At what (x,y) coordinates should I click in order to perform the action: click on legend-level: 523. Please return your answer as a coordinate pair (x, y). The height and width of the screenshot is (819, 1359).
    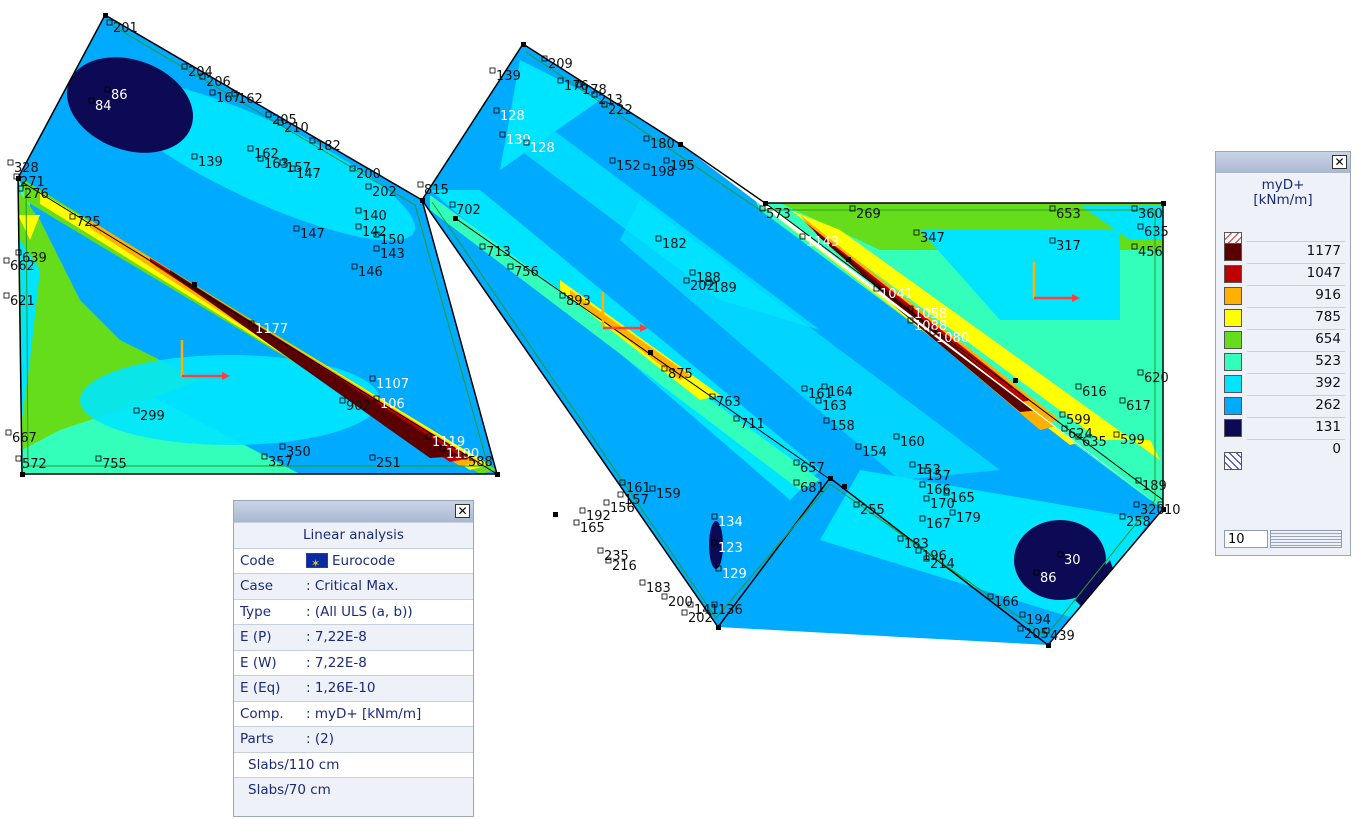
    Looking at the image, I should click on (1283, 362).